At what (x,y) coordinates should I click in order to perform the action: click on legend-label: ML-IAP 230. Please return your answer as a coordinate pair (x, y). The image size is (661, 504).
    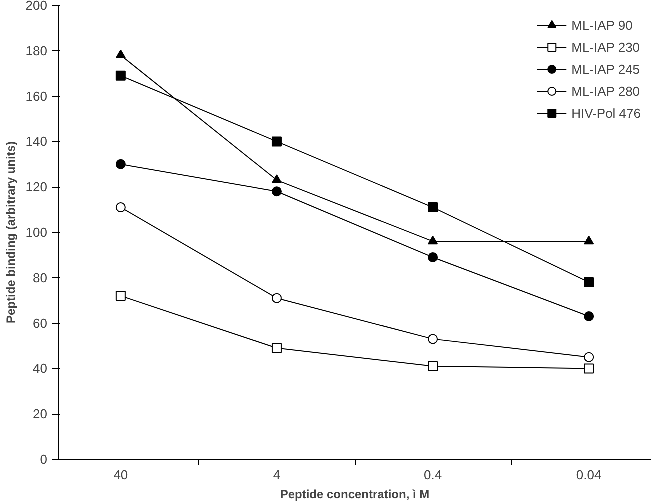
    Looking at the image, I should click on (606, 47).